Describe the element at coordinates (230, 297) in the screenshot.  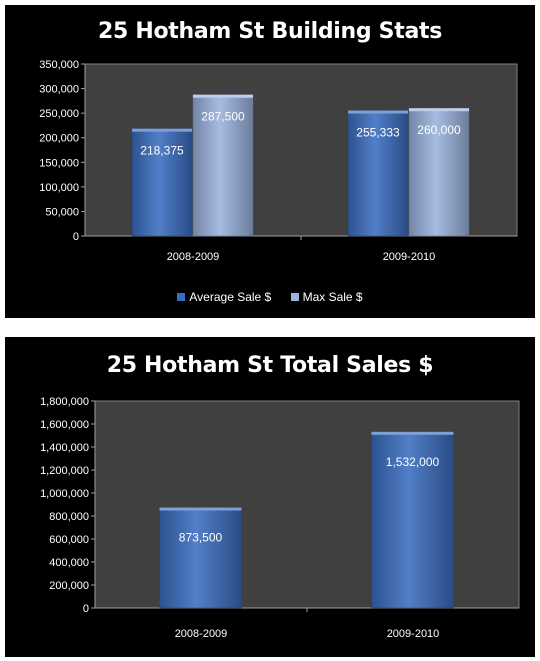
I see `legend-label: Average Sale $` at that location.